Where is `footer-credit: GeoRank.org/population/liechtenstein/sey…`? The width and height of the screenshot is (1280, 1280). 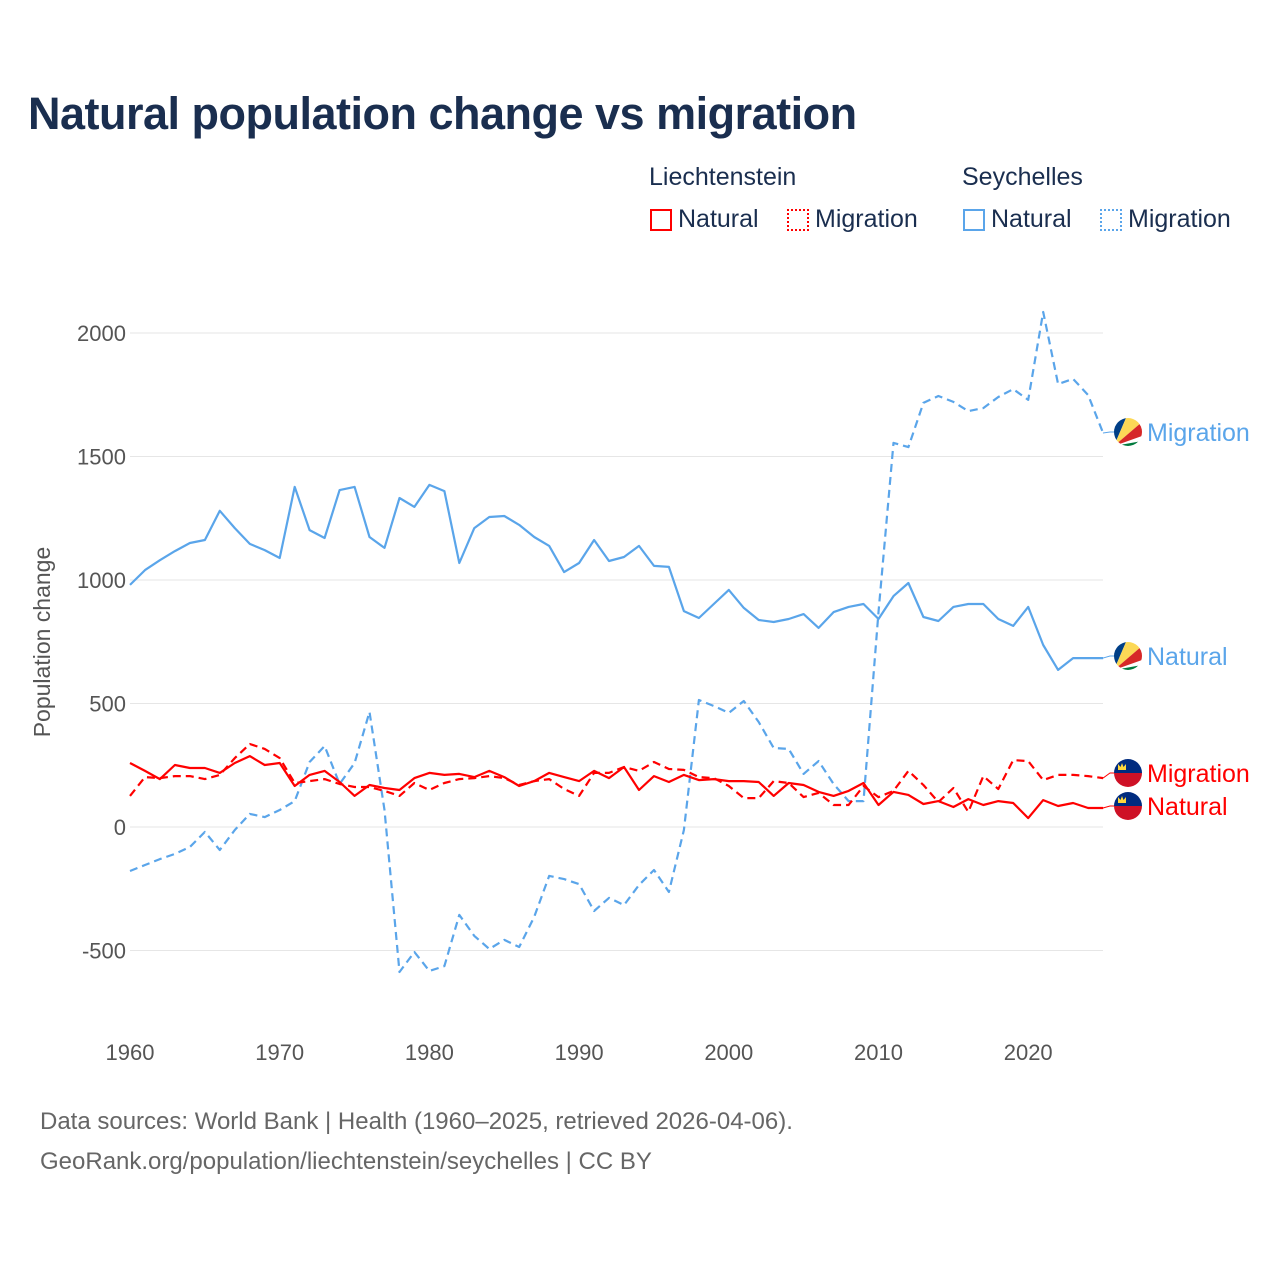 footer-credit: GeoRank.org/population/liechtenstein/sey… is located at coordinates (346, 1161).